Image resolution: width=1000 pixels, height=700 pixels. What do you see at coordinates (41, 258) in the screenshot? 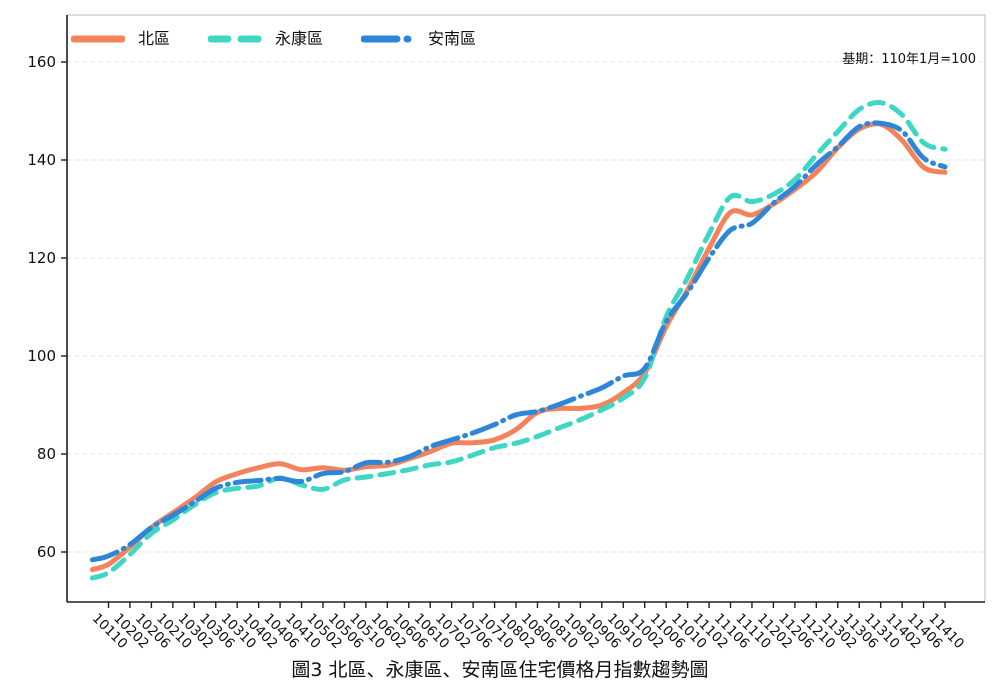
I see `y-tick-label-120: 120` at bounding box center [41, 258].